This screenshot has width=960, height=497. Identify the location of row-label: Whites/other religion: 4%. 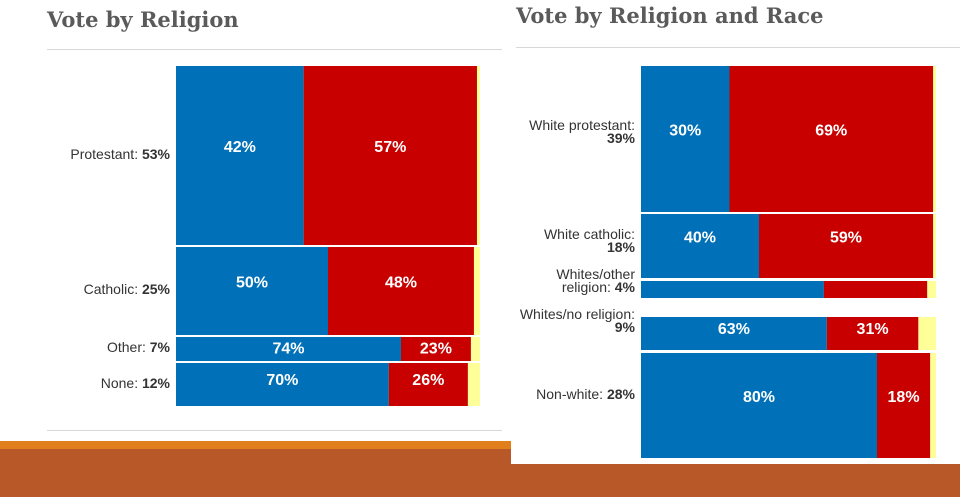
(575, 280).